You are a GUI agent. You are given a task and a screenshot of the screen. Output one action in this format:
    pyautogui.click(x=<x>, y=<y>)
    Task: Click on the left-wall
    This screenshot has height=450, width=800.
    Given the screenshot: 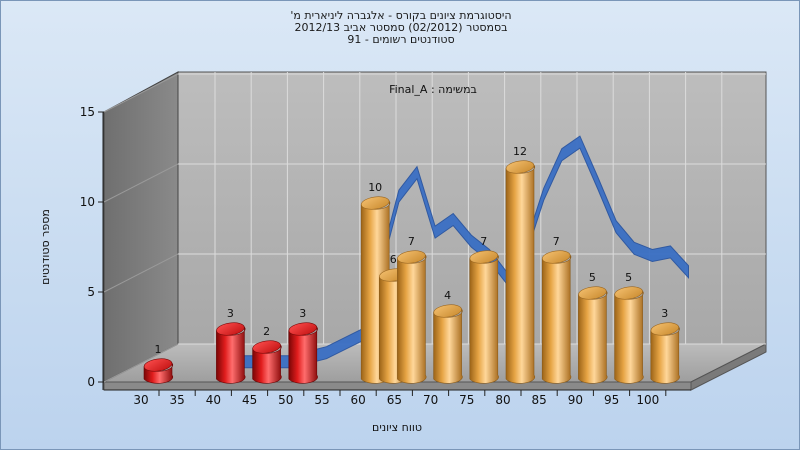 What is the action you would take?
    pyautogui.click(x=141, y=227)
    